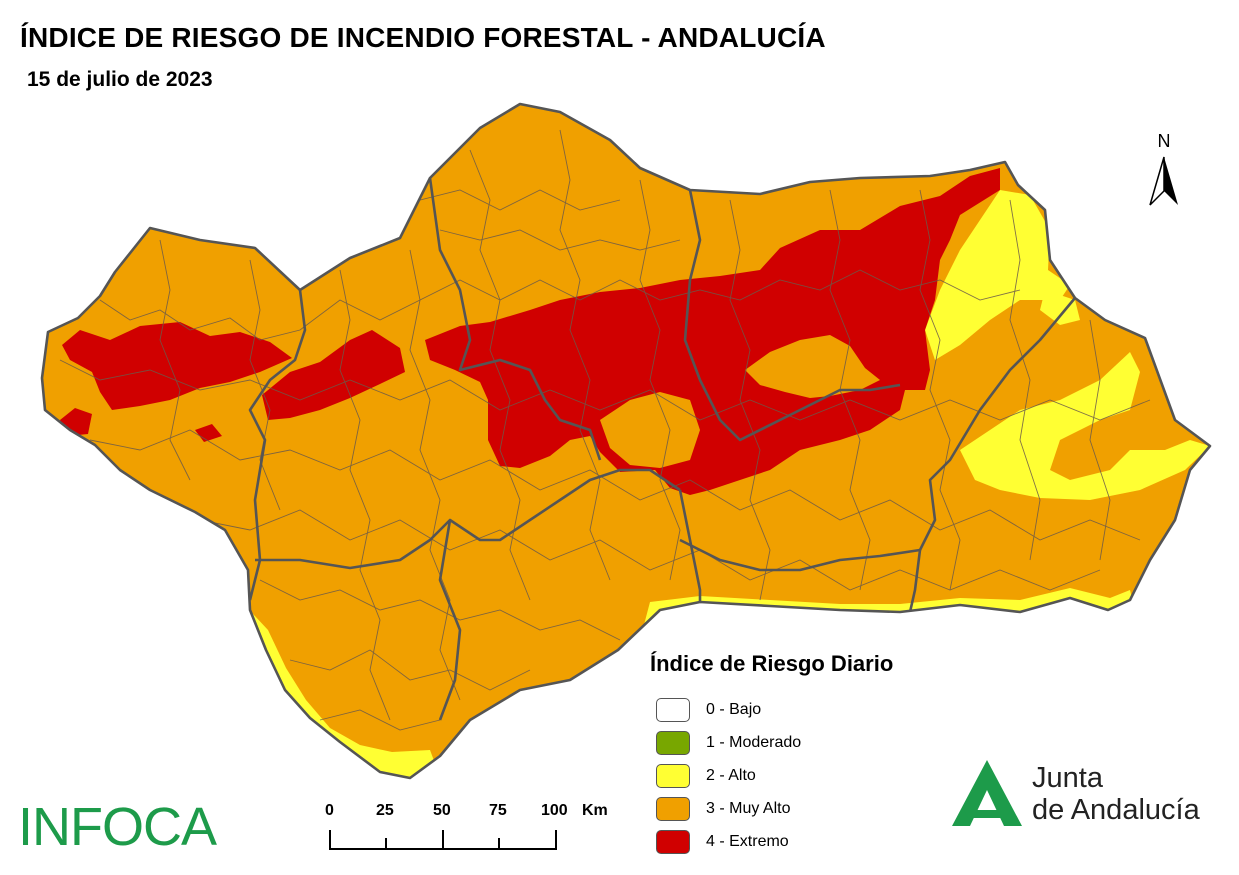 The image size is (1239, 875). Describe the element at coordinates (333, 375) in the screenshot. I see `risk-area-extremo-sevilla-north` at that location.